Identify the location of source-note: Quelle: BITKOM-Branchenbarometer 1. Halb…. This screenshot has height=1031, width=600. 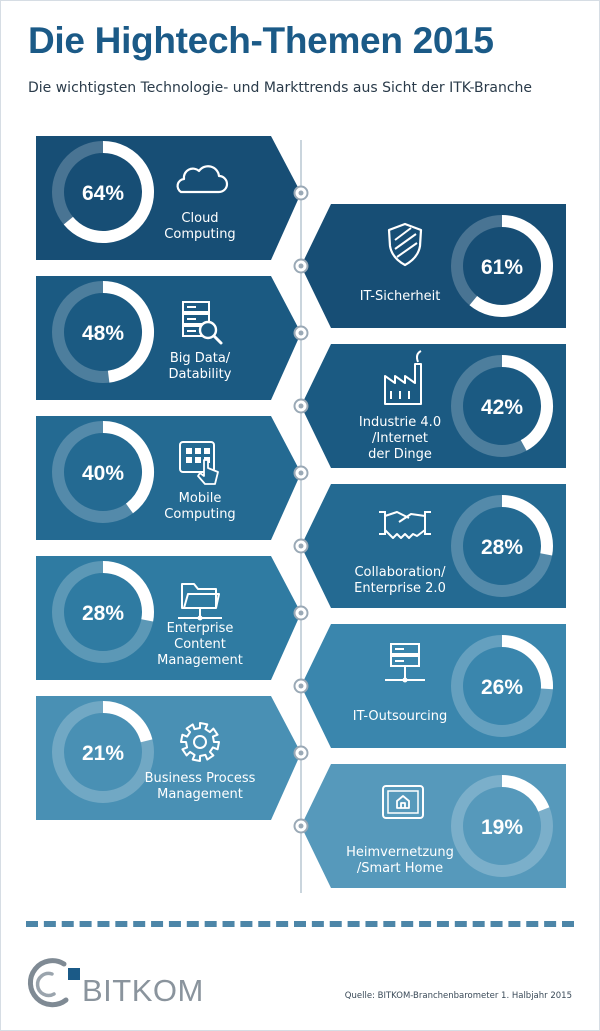
(458, 996).